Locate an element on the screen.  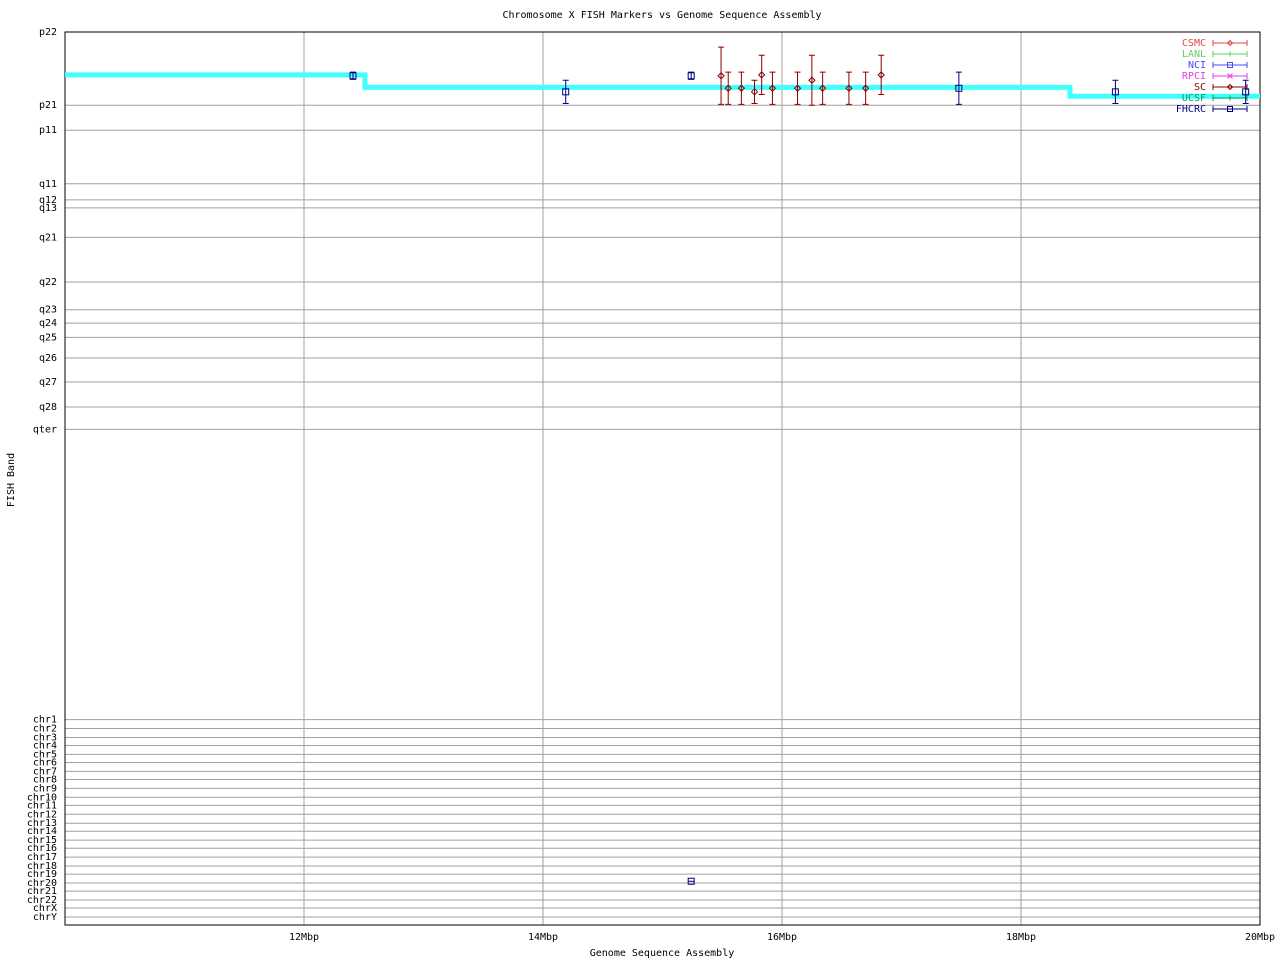
legend-label: CSMC is located at coordinates (1194, 43).